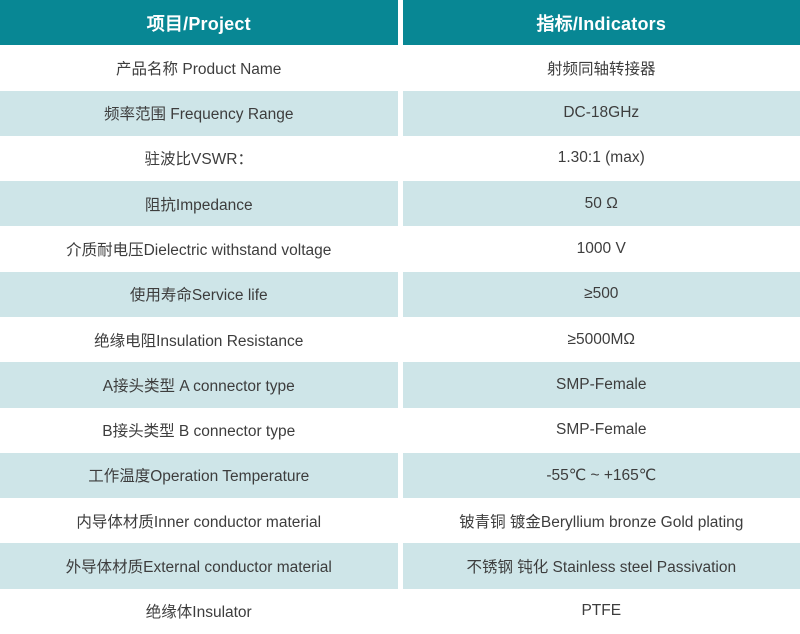  What do you see at coordinates (601, 566) in the screenshot?
I see `indicator-cell: 不锈钢 钝化 Stainless steel Passivation` at bounding box center [601, 566].